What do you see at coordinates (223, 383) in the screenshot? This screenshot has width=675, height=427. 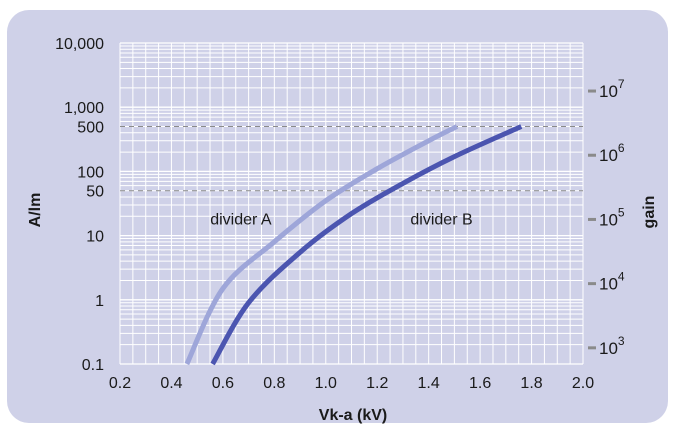 I see `x-tick-label: 0.6` at bounding box center [223, 383].